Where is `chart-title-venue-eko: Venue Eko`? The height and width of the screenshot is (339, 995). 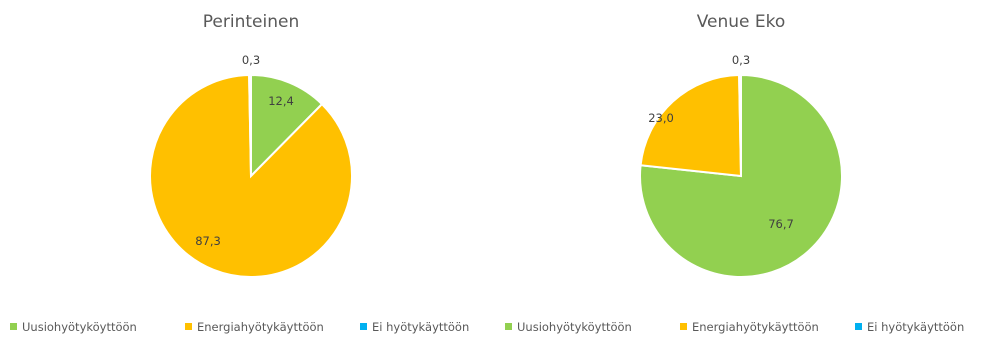
chart-title-venue-eko: Venue Eko is located at coordinates (741, 22).